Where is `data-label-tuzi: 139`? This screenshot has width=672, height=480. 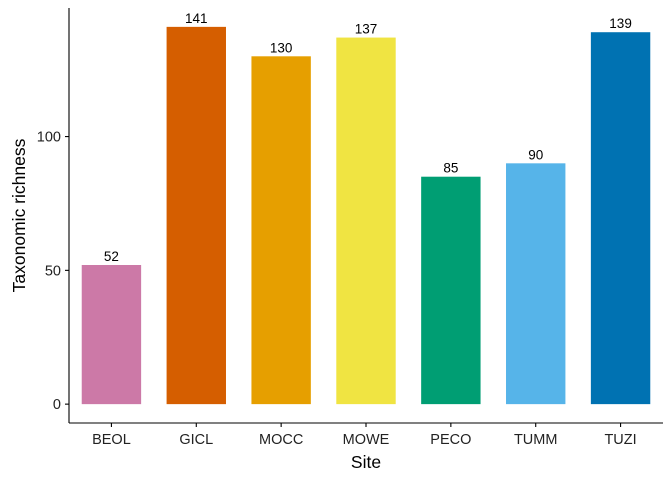 data-label-tuzi: 139 is located at coordinates (620, 23).